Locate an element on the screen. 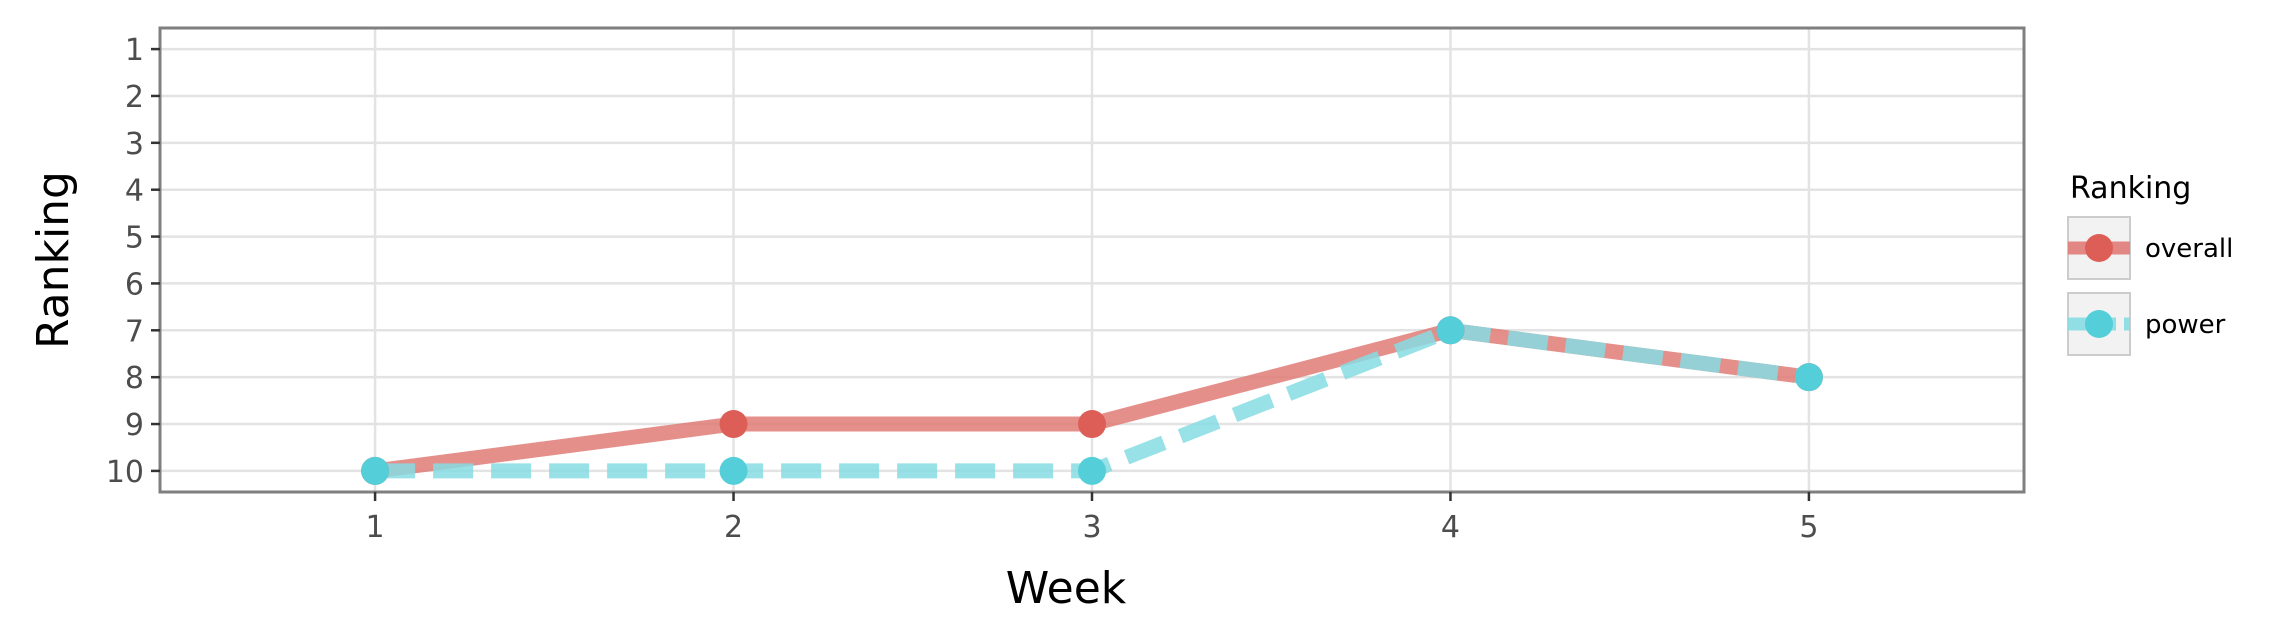 This screenshot has width=2276, height=641. y-tick-label: 3 is located at coordinates (134, 144).